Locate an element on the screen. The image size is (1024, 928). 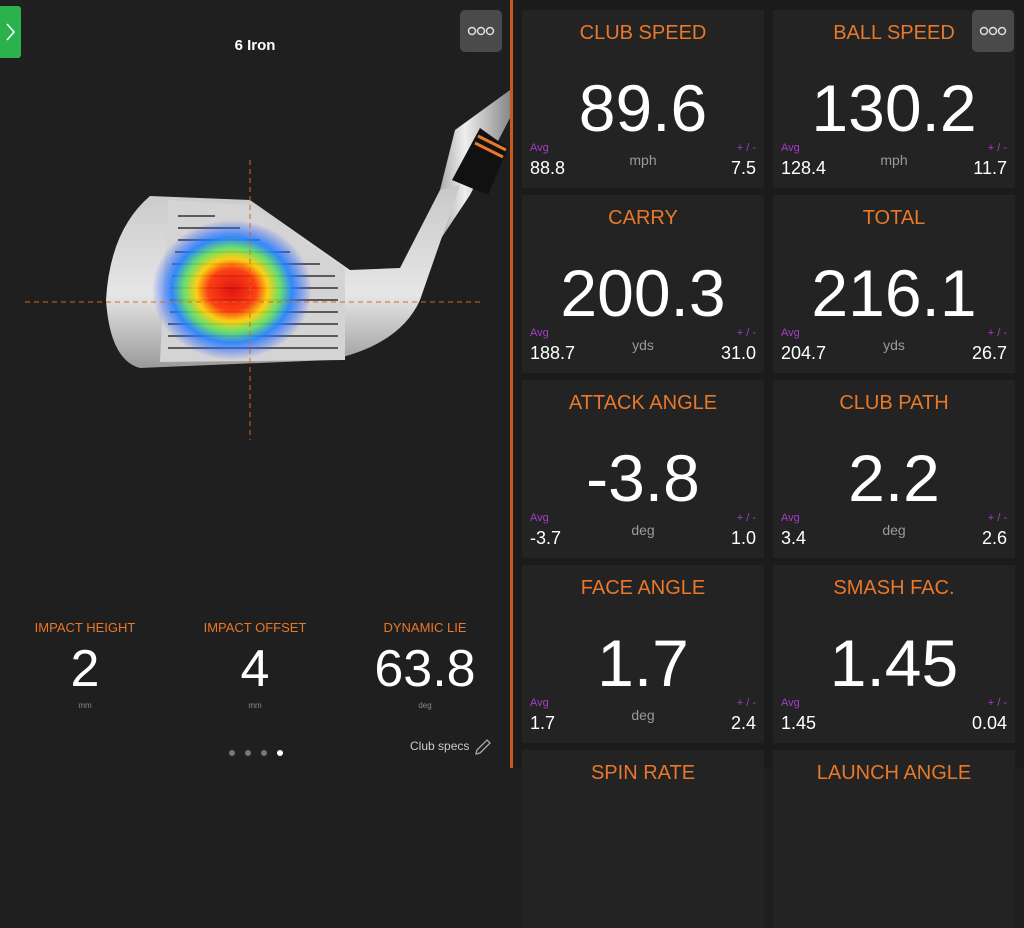
avg-value: -3.7 is located at coordinates (546, 538).